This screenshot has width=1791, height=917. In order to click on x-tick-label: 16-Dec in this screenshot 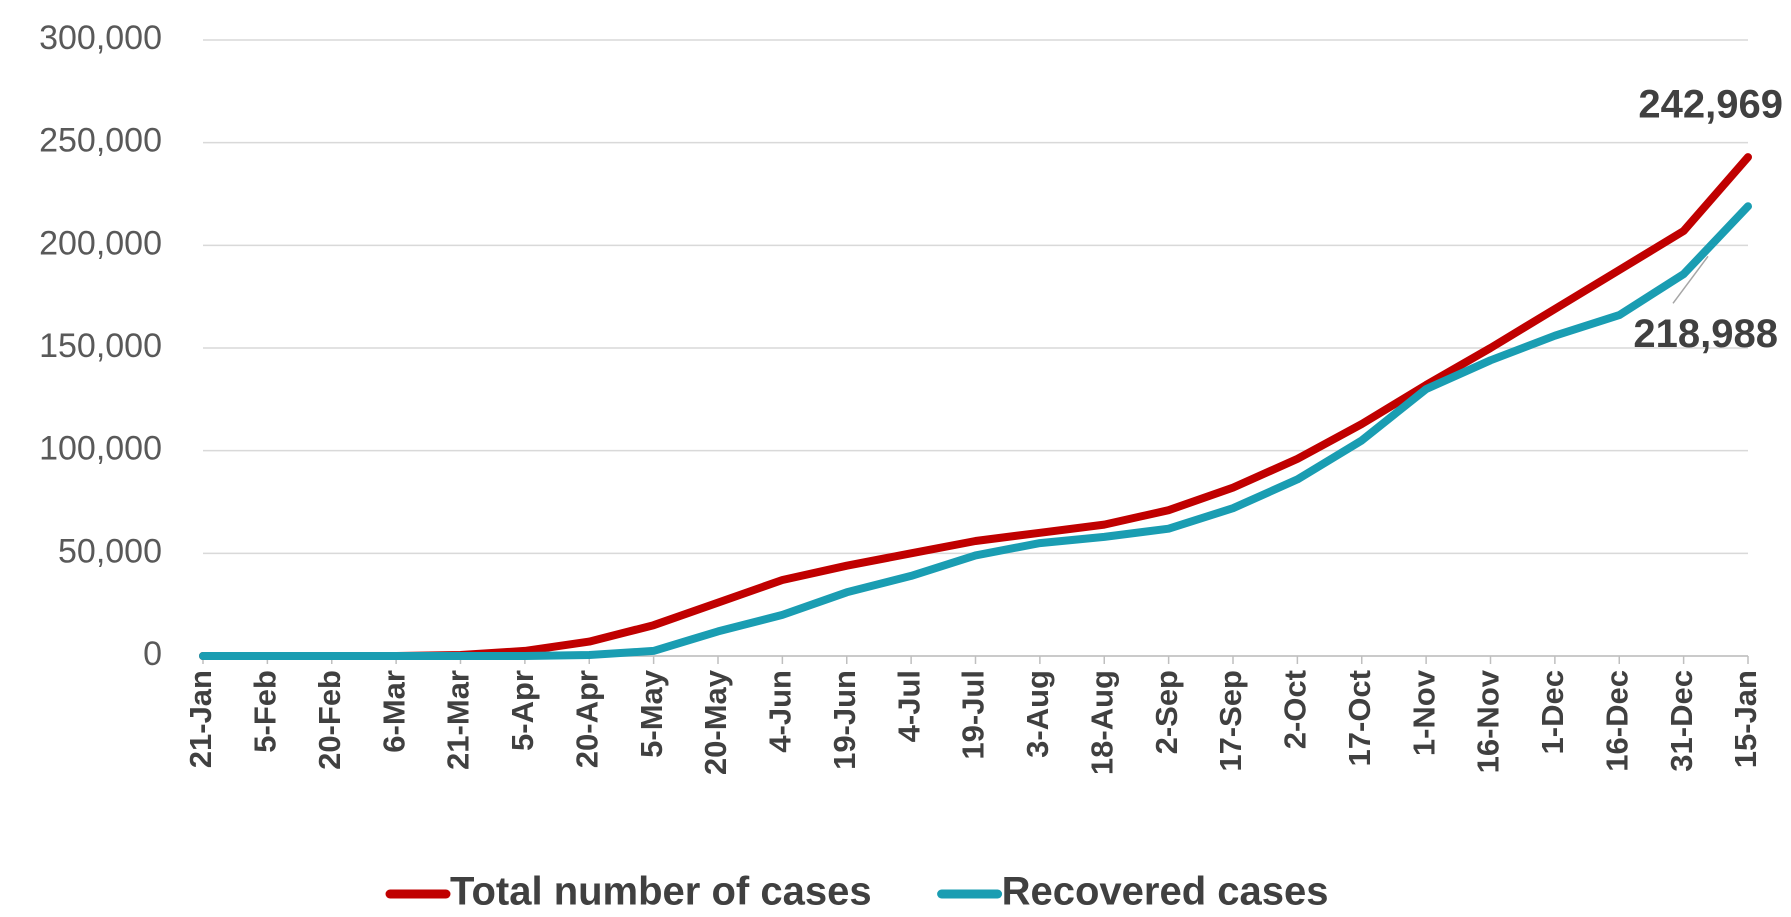, I will do `click(1616, 721)`.